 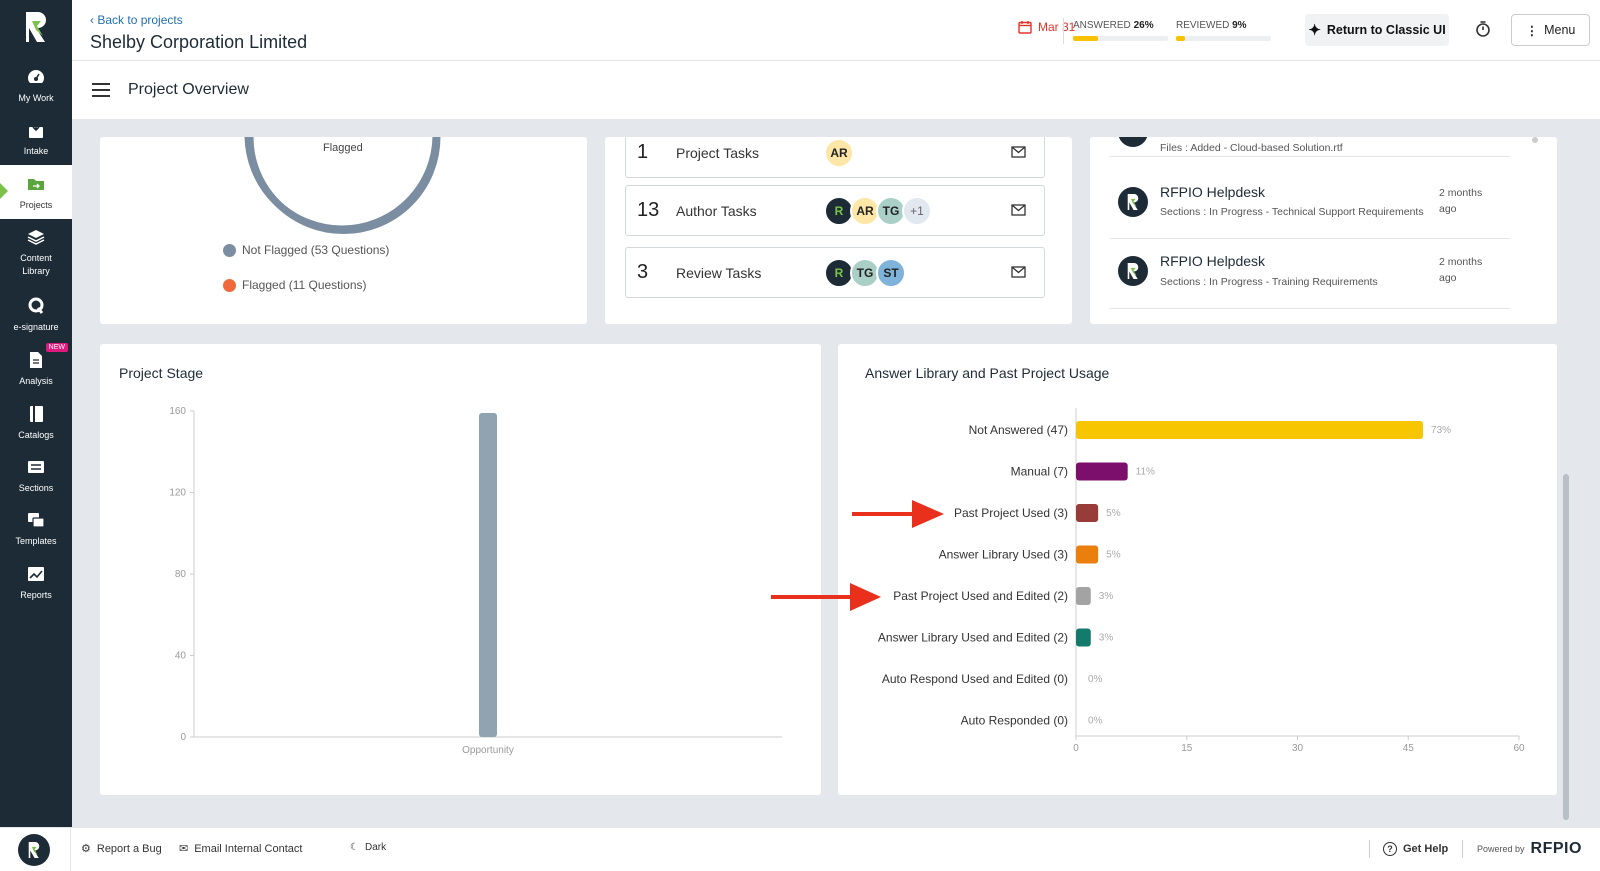 I want to click on sidebar-item-label: e-signature, so click(x=36, y=327).